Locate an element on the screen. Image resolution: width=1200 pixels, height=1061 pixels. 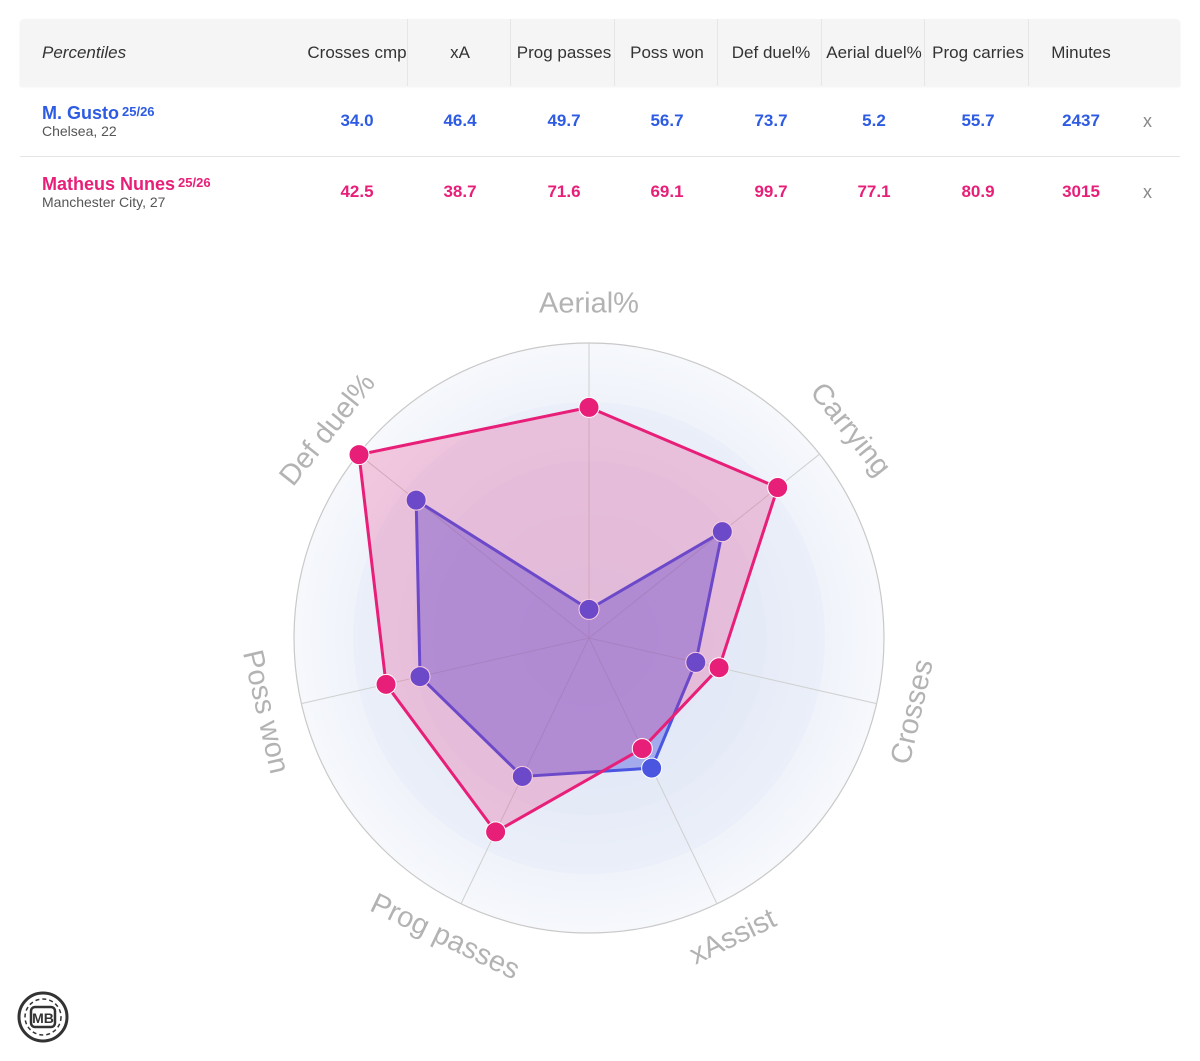
mb-logo: MB is located at coordinates (43, 1017).